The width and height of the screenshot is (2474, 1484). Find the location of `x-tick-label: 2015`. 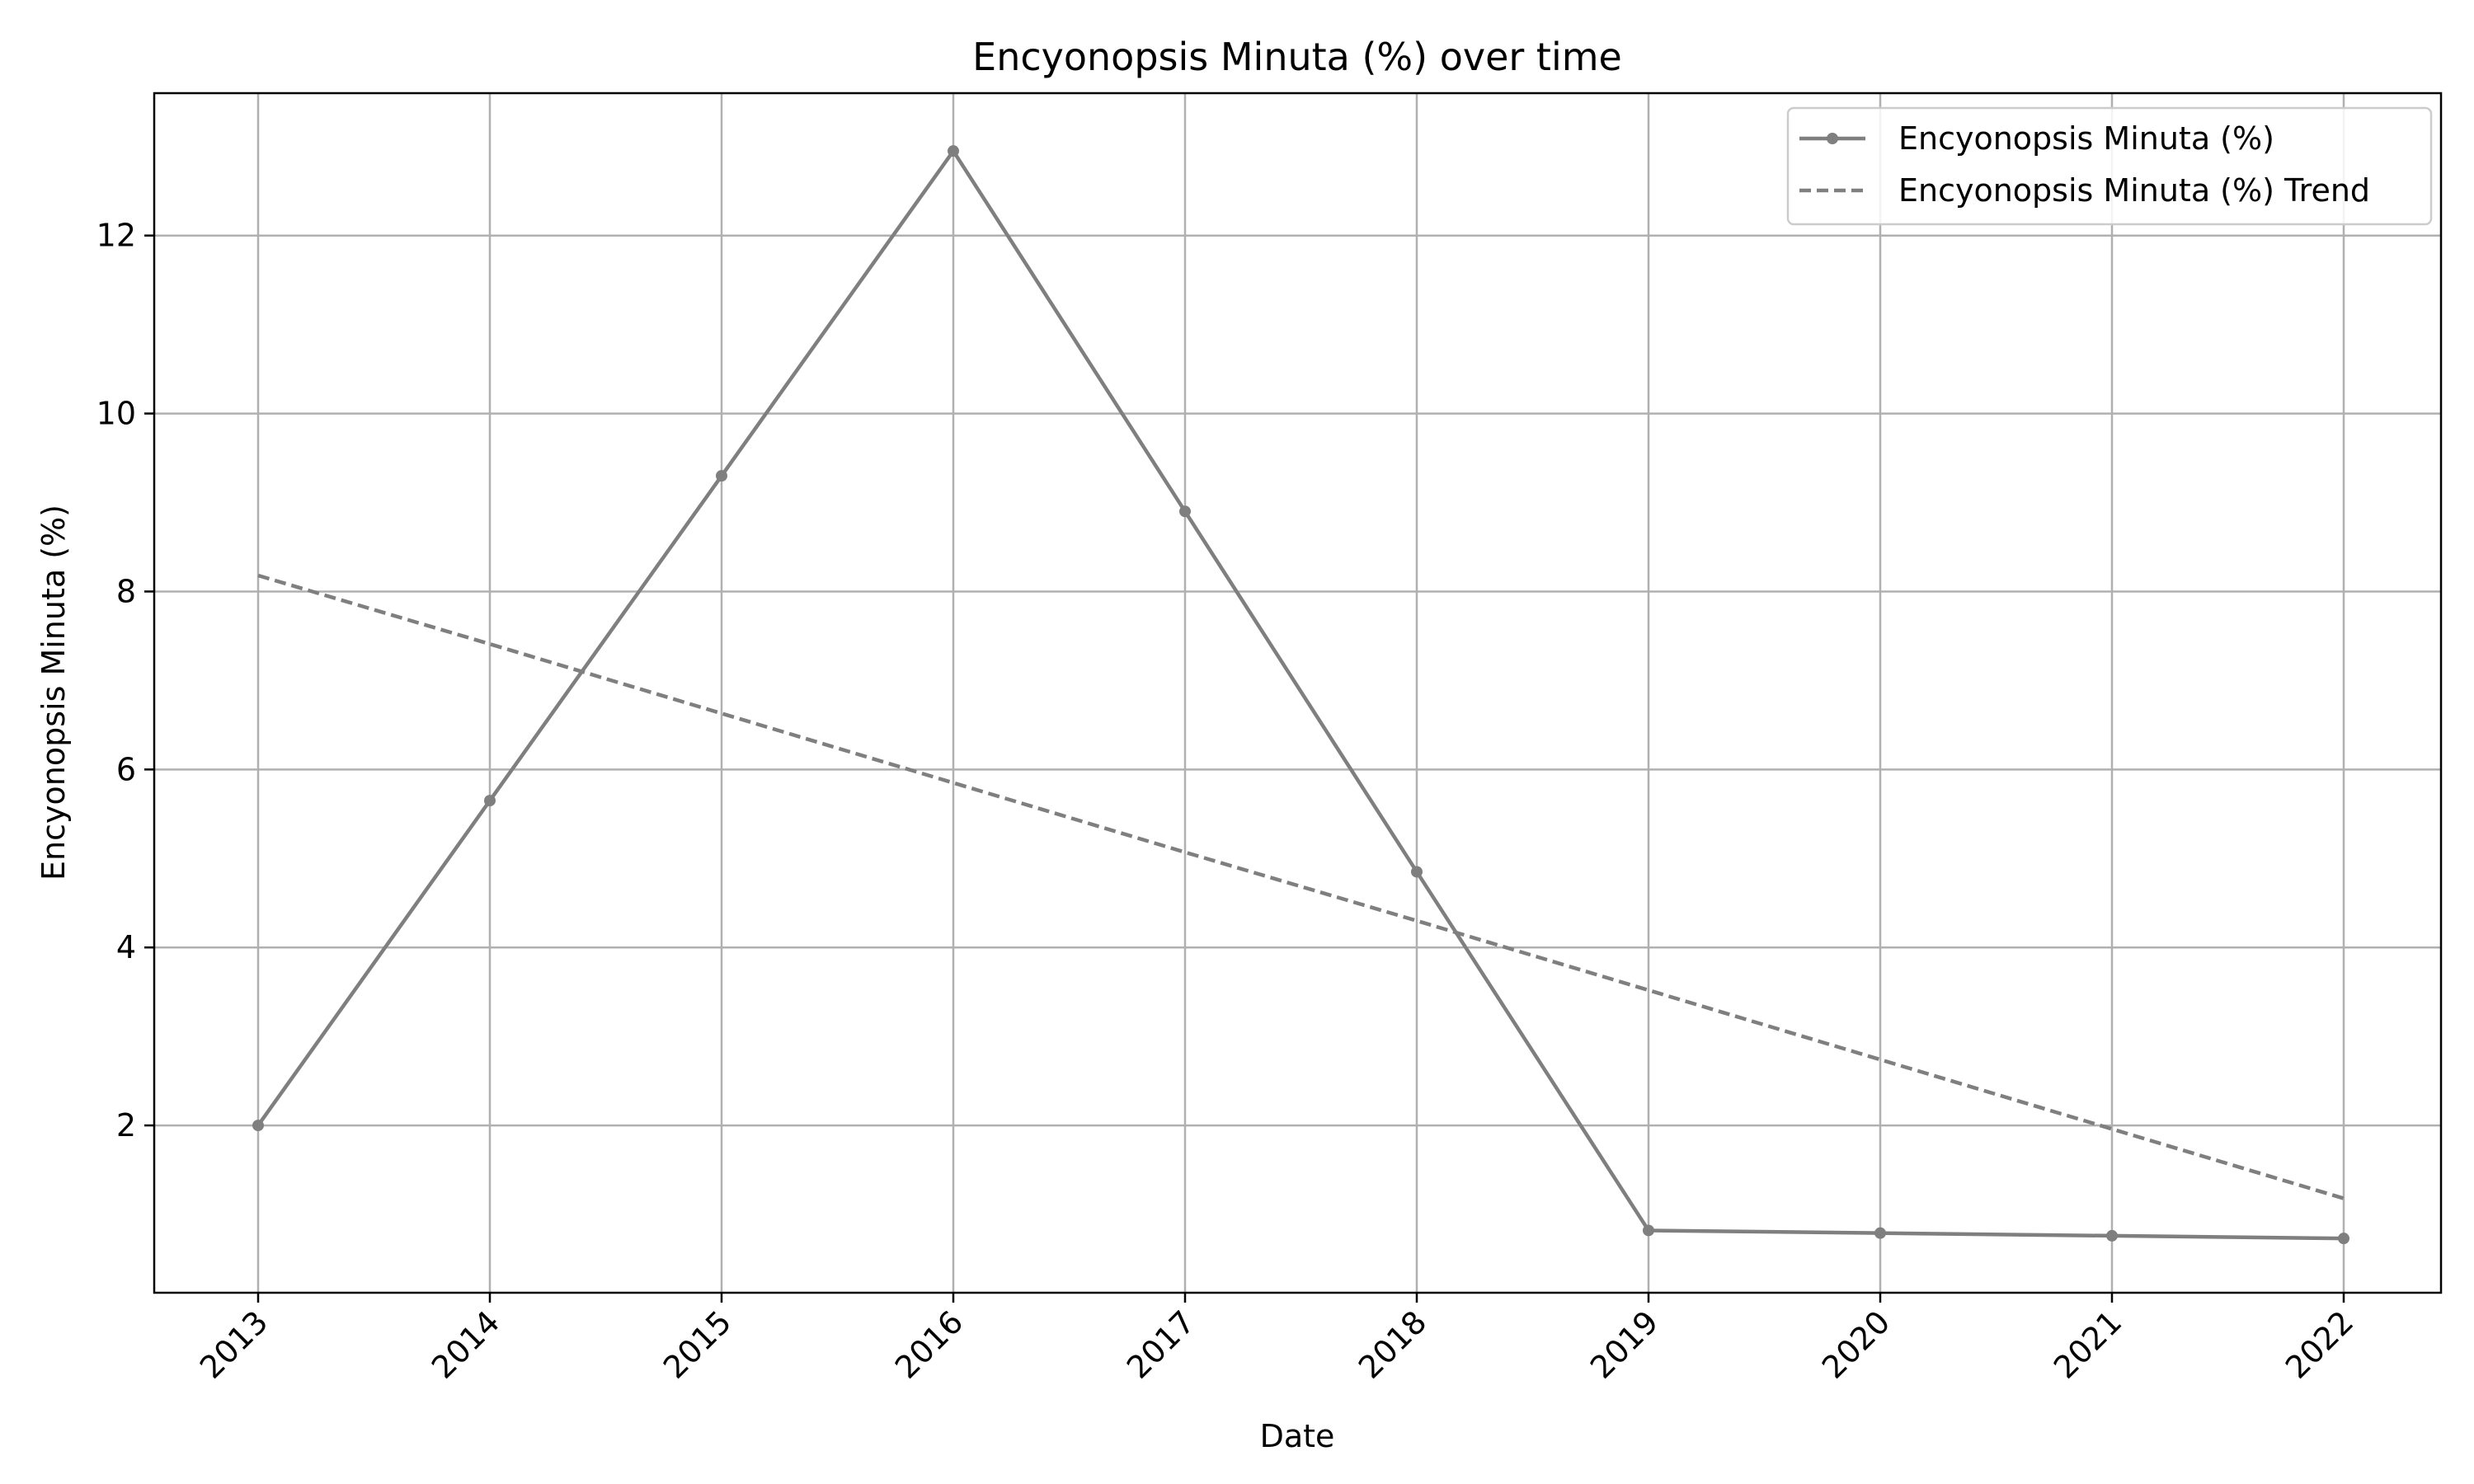

x-tick-label: 2015 is located at coordinates (697, 1344).